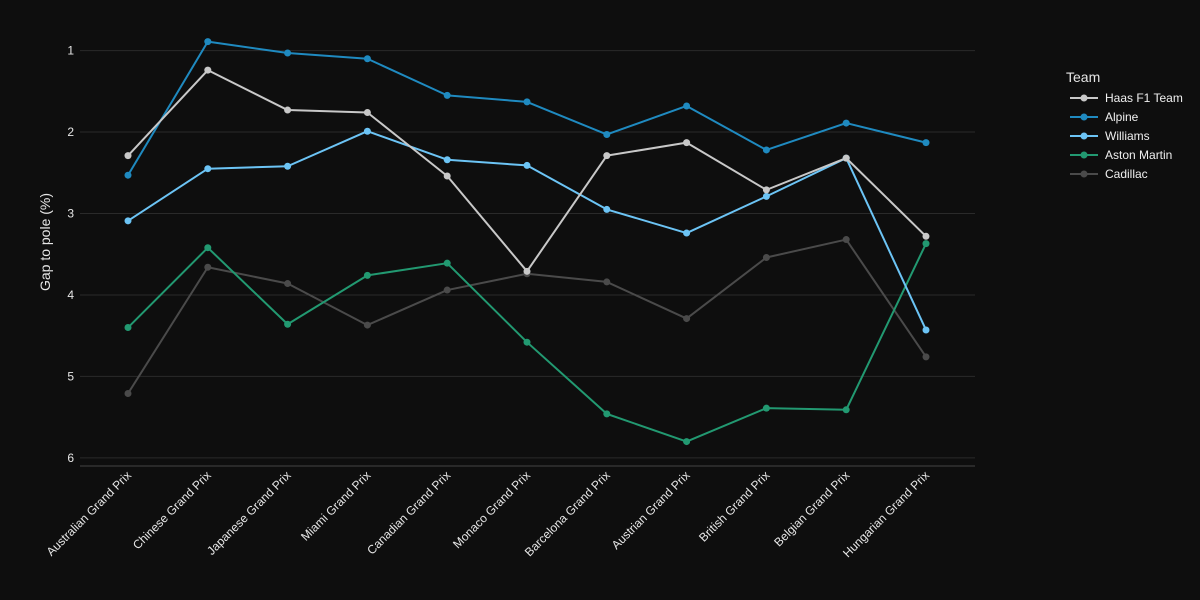  What do you see at coordinates (70, 254) in the screenshot?
I see `y-axis-ticks: 1 2 3 4 5 6` at bounding box center [70, 254].